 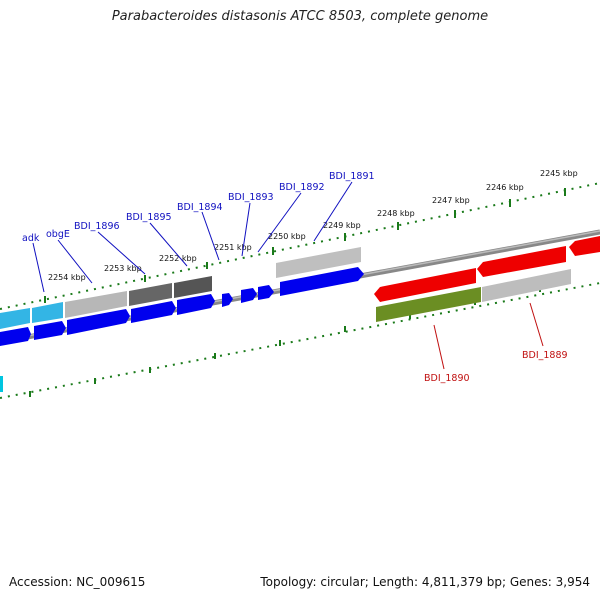 I want to click on forward-label-leaders, so click(x=192, y=237).